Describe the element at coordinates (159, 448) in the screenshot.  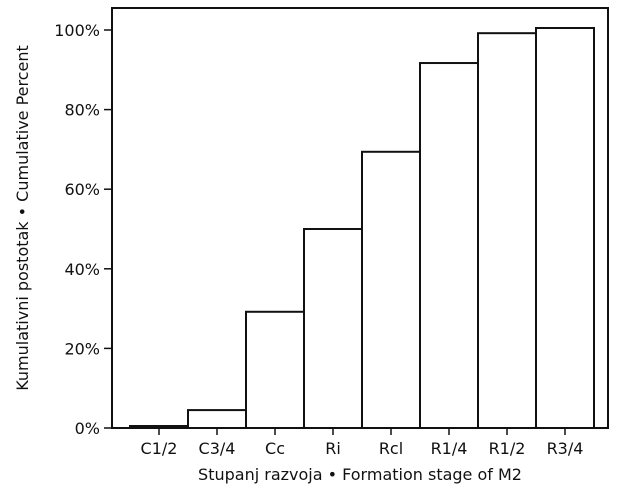
I see `x-tick-label: C1/2` at that location.